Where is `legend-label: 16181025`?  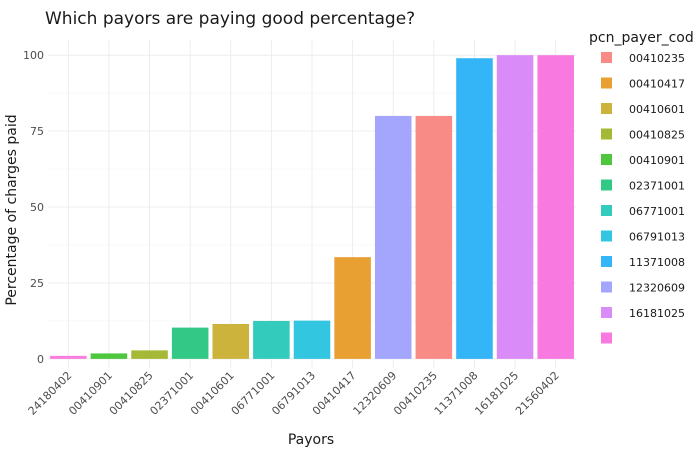
legend-label: 16181025 is located at coordinates (657, 313).